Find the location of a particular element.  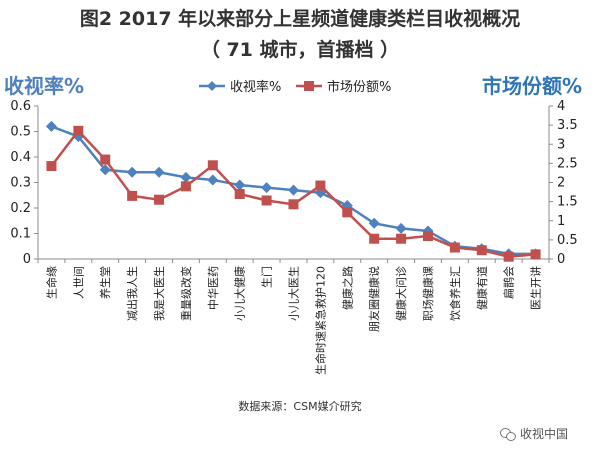

left-y-tick-label: 0.1 is located at coordinates (20, 234).